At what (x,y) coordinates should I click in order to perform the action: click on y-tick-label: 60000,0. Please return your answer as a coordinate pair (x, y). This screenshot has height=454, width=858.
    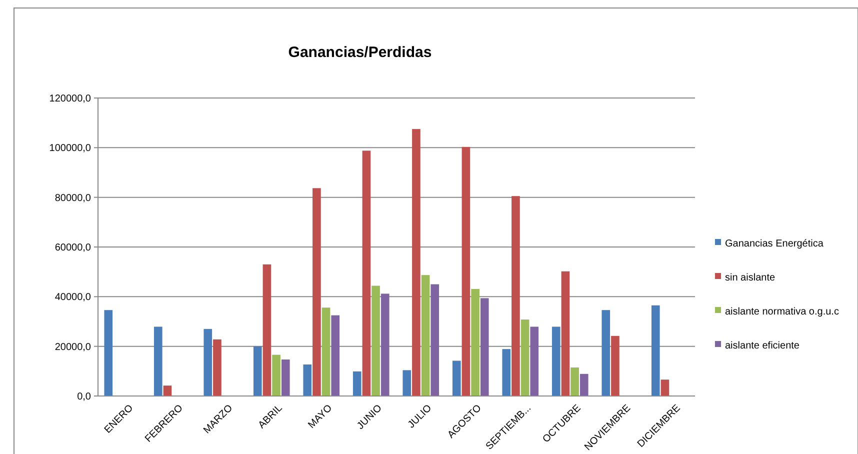
    Looking at the image, I should click on (73, 248).